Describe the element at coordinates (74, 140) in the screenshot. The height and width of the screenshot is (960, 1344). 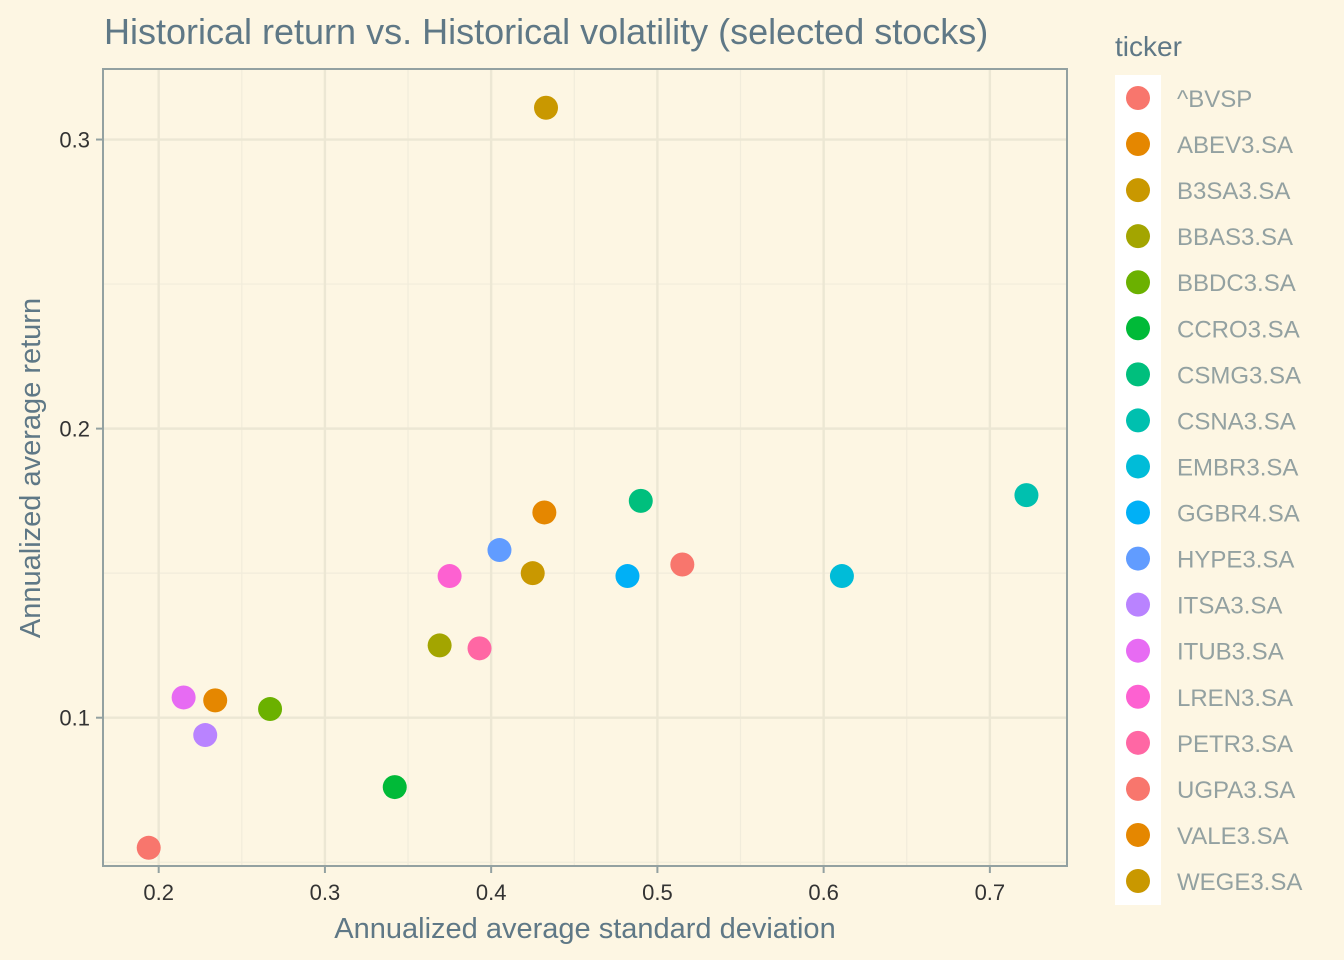
I see `y-tick-label: 0.3` at that location.